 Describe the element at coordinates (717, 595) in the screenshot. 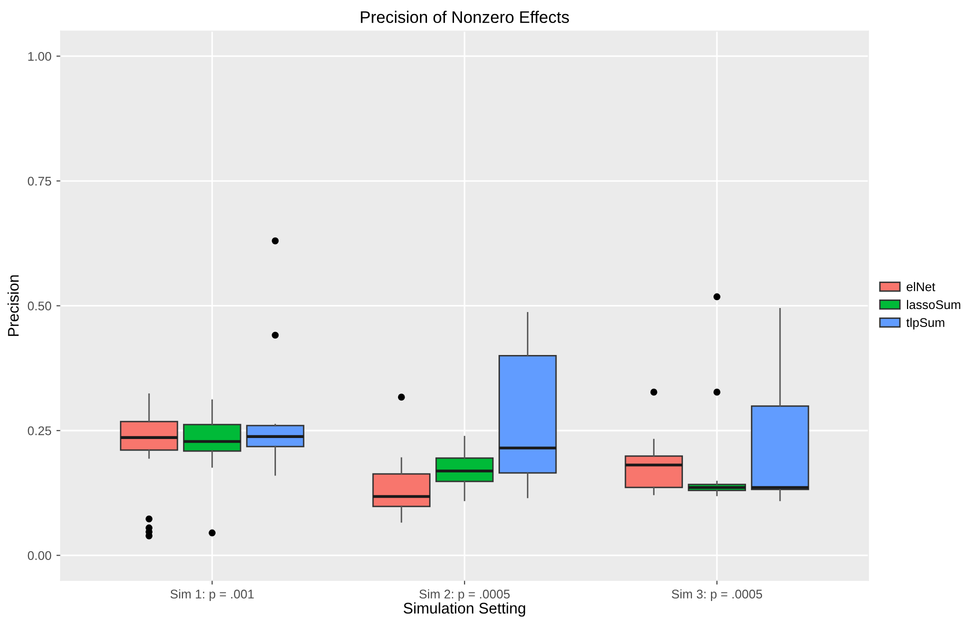

I see `x-tick-label: Sim 3: p = .0005` at that location.